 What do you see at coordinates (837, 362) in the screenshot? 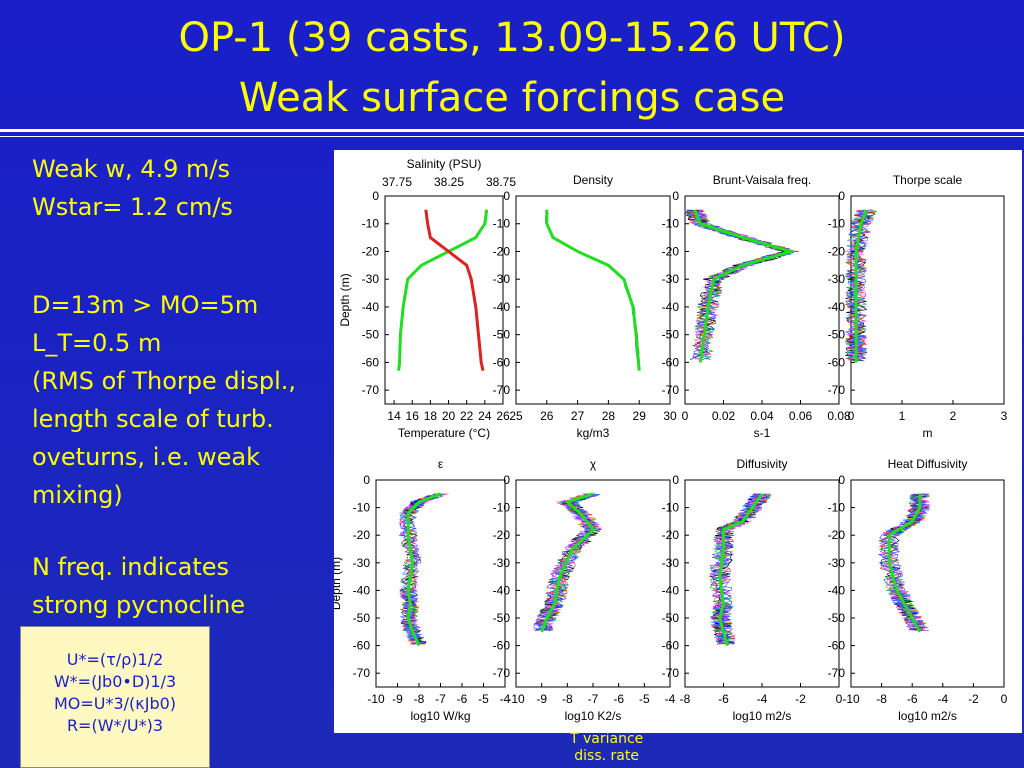
I see `ytick-label-3--60: -60` at bounding box center [837, 362].